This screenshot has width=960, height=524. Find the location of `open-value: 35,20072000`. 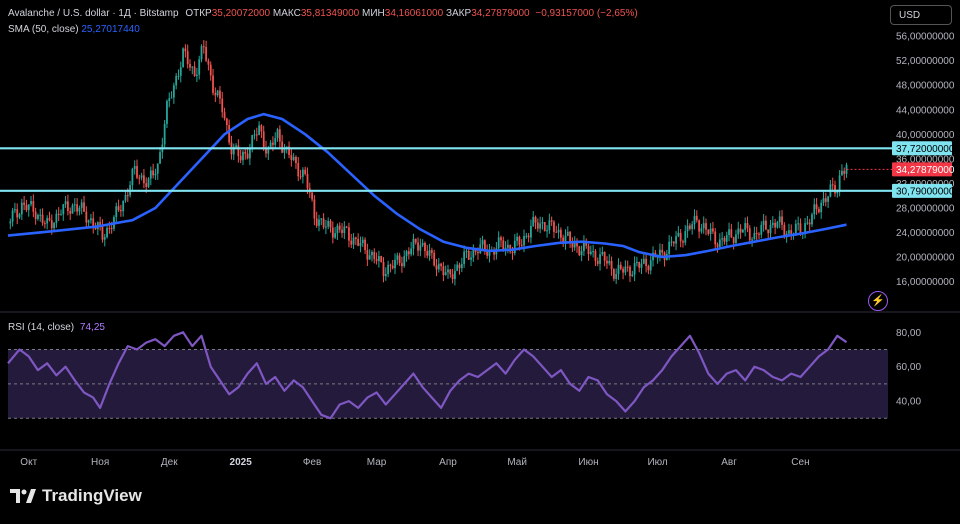

open-value: 35,20072000 is located at coordinates (241, 13).